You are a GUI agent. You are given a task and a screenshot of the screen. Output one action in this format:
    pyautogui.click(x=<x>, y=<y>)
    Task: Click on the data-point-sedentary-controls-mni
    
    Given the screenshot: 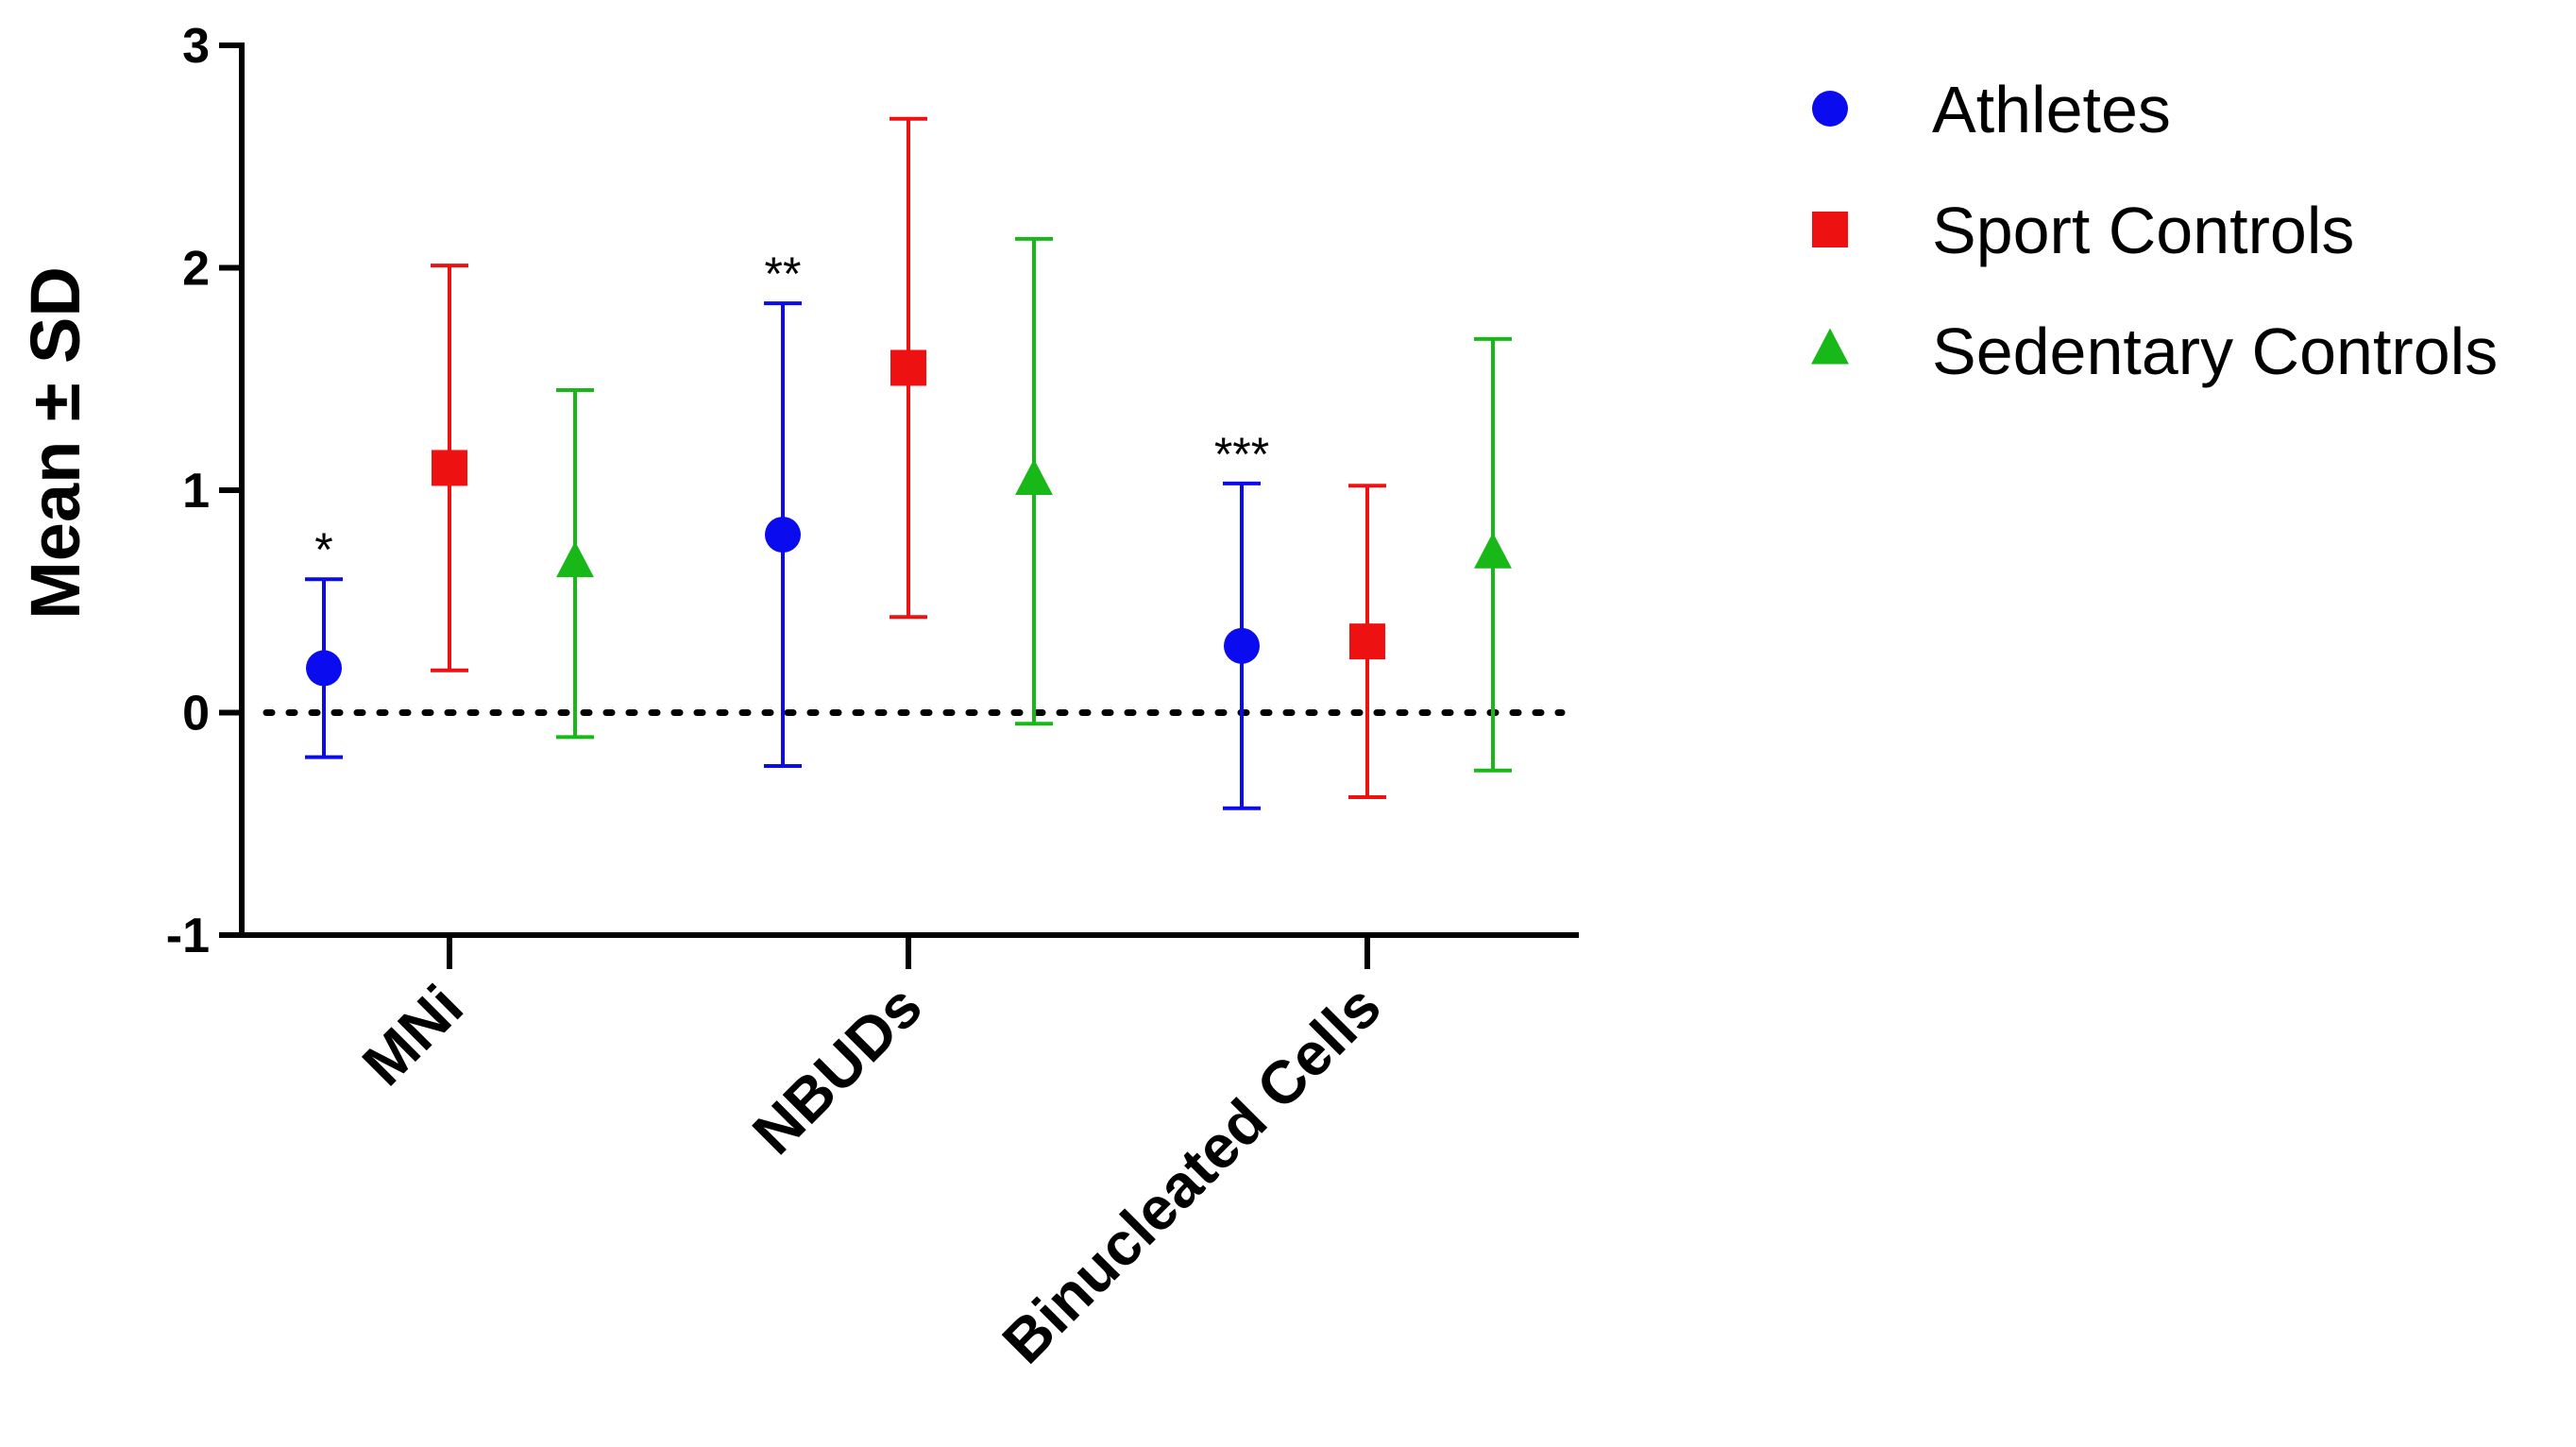 What is the action you would take?
    pyautogui.click(x=575, y=559)
    